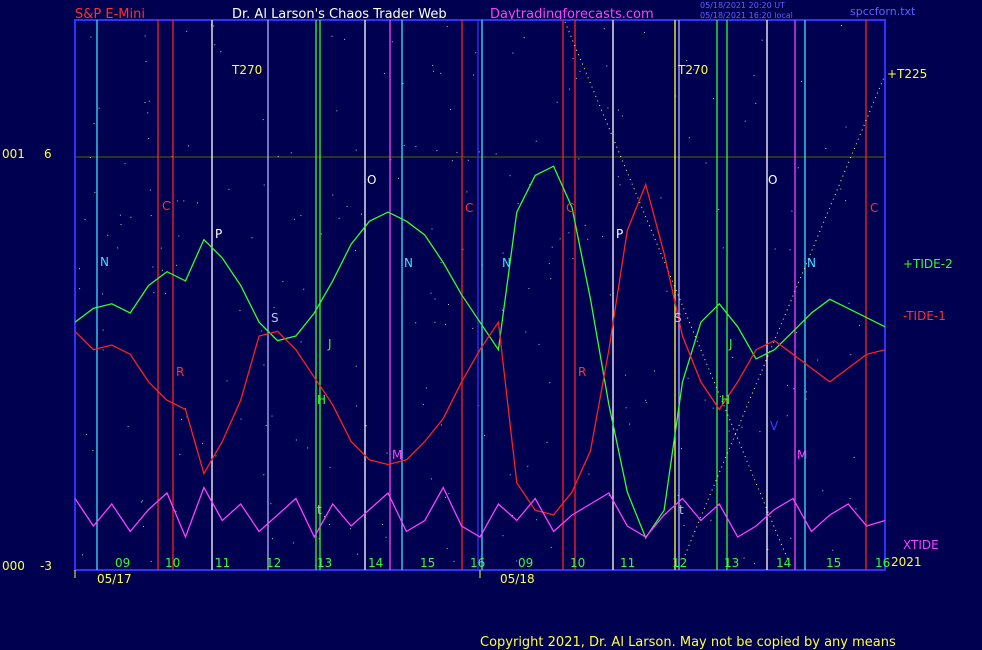  What do you see at coordinates (678, 318) in the screenshot?
I see `event-label: S` at bounding box center [678, 318].